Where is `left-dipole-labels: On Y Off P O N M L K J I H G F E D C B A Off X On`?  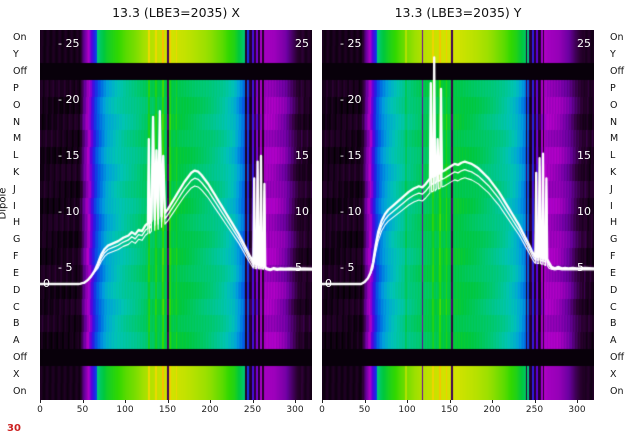 left-dipole-labels: On Y Off P O N M L K J I H G F E D C B A Off X On is located at coordinates (27, 220).